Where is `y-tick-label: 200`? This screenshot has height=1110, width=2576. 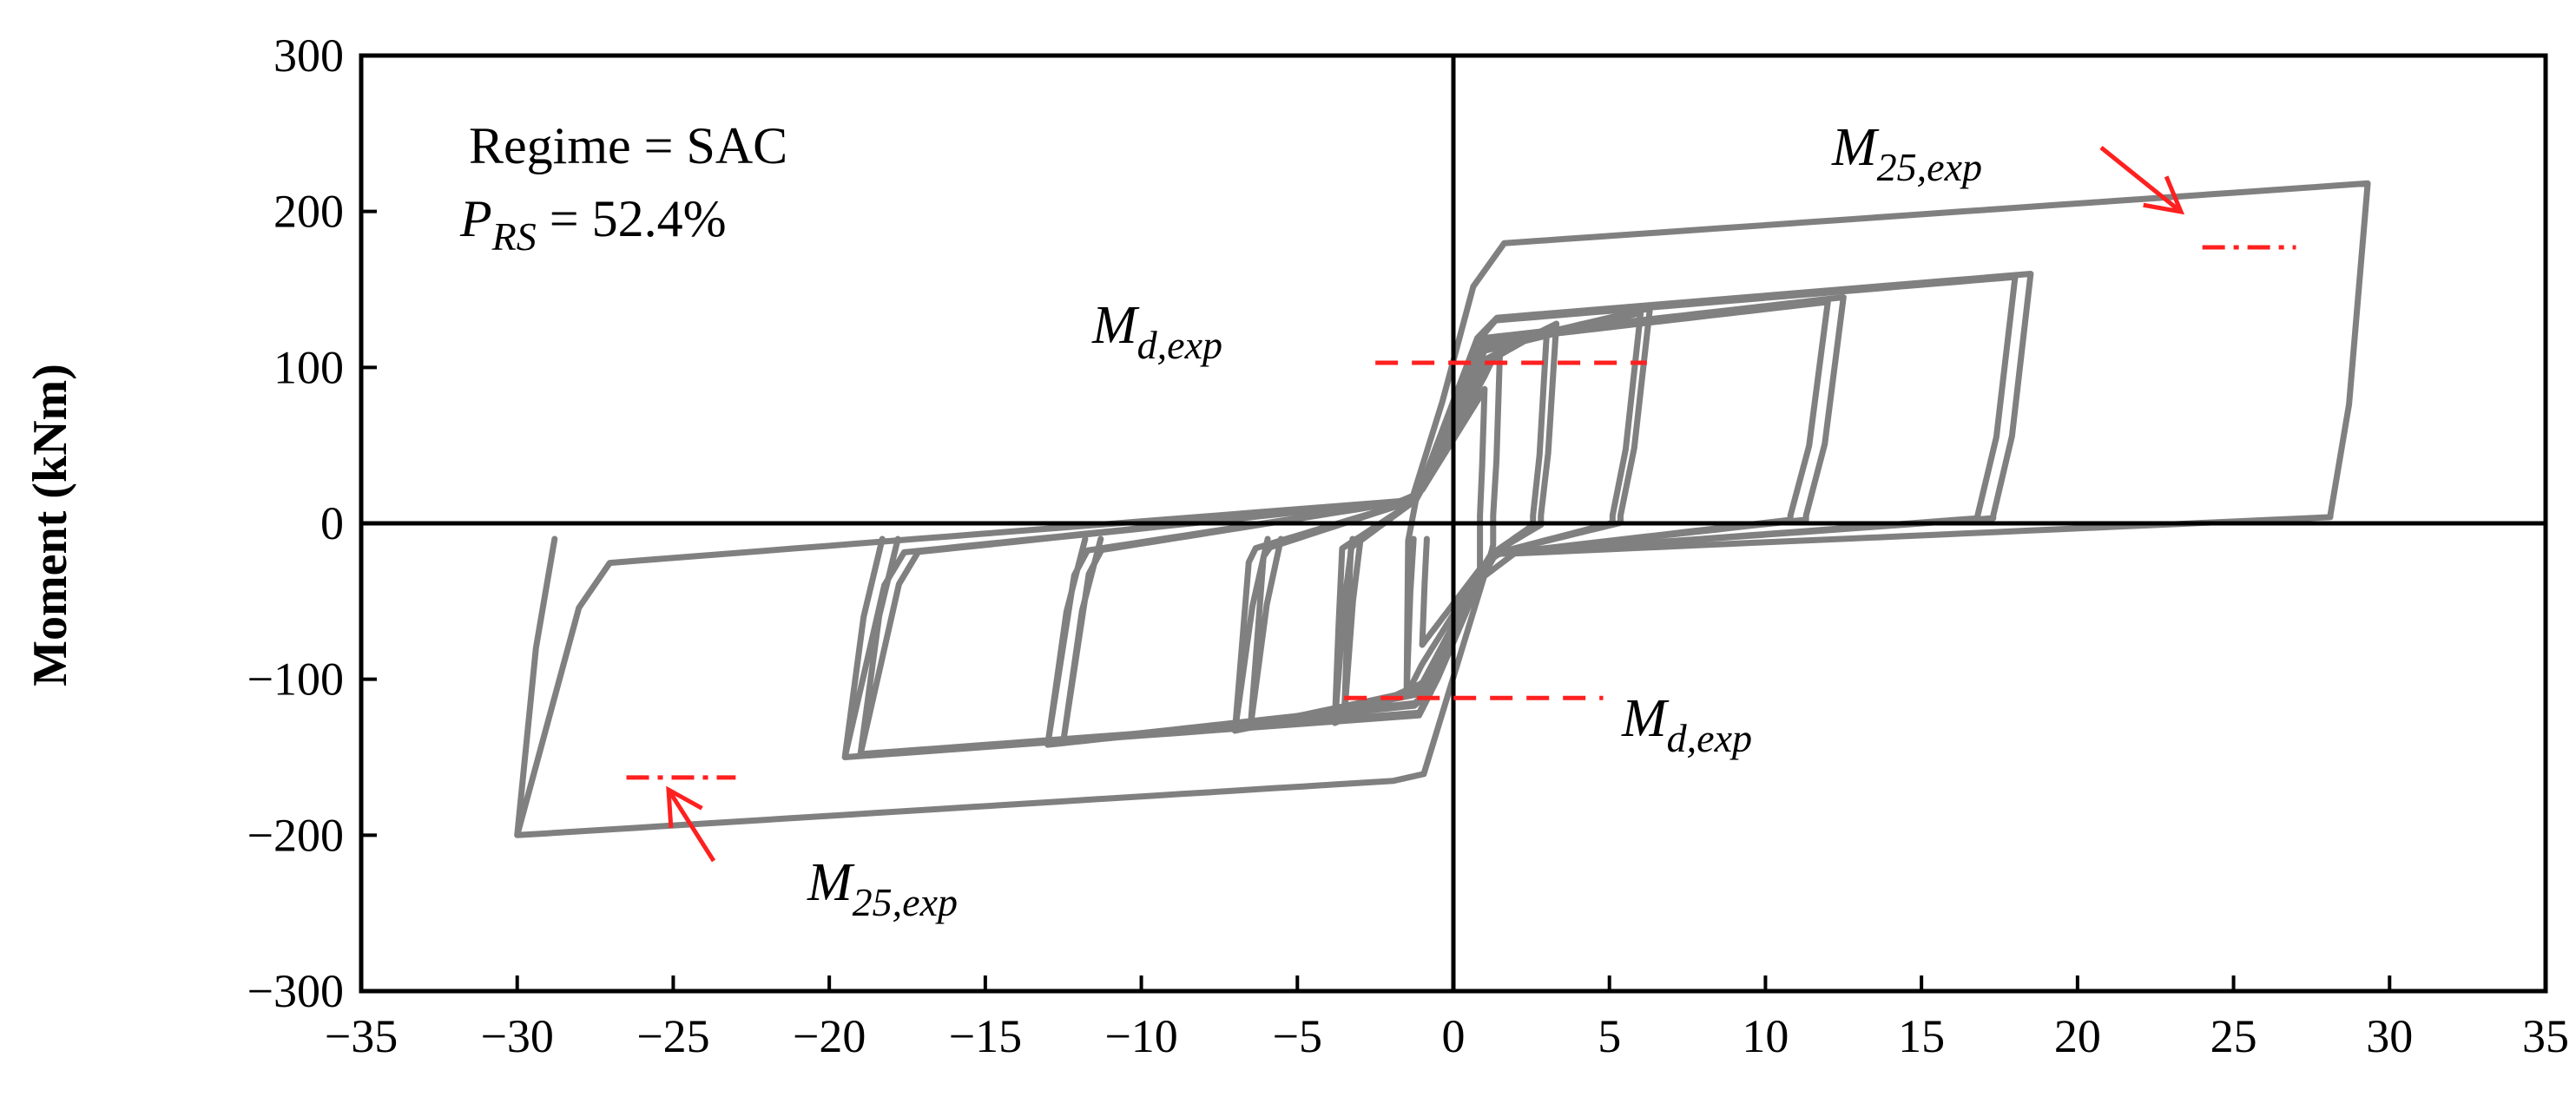
y-tick-label: 200 is located at coordinates (308, 212).